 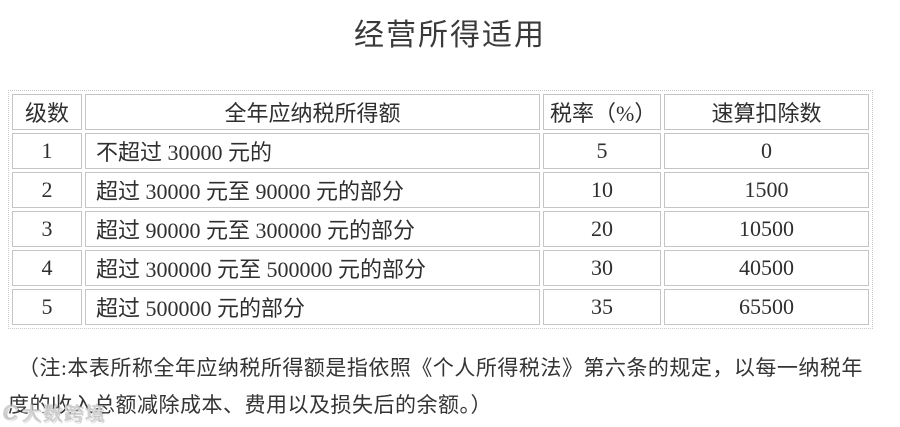 What do you see at coordinates (47, 307) in the screenshot?
I see `cell-level: 5` at bounding box center [47, 307].